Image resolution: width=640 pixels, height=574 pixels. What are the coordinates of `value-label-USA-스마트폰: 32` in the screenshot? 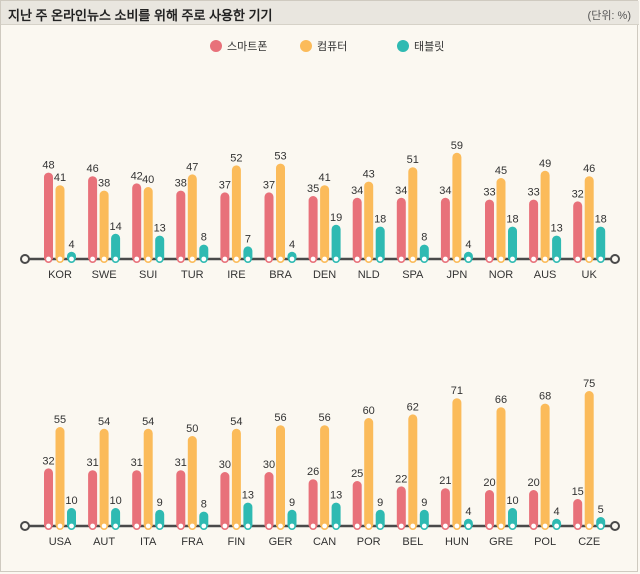 It's located at (48, 461).